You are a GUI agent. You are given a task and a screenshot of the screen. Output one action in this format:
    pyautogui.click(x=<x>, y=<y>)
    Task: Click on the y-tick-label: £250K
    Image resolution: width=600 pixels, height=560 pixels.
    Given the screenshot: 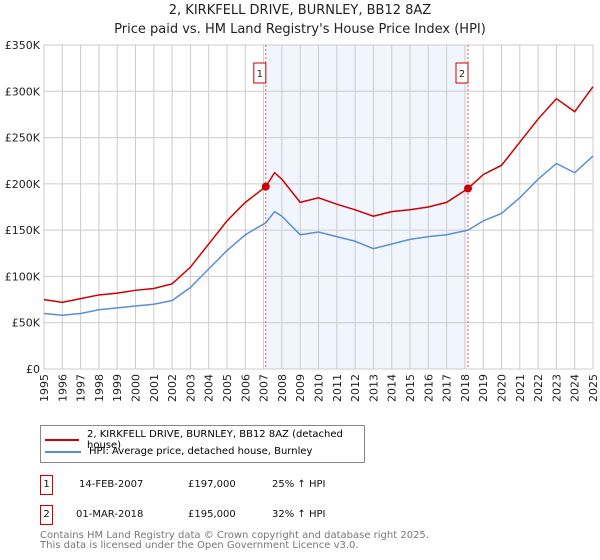 What is the action you would take?
    pyautogui.click(x=23, y=138)
    